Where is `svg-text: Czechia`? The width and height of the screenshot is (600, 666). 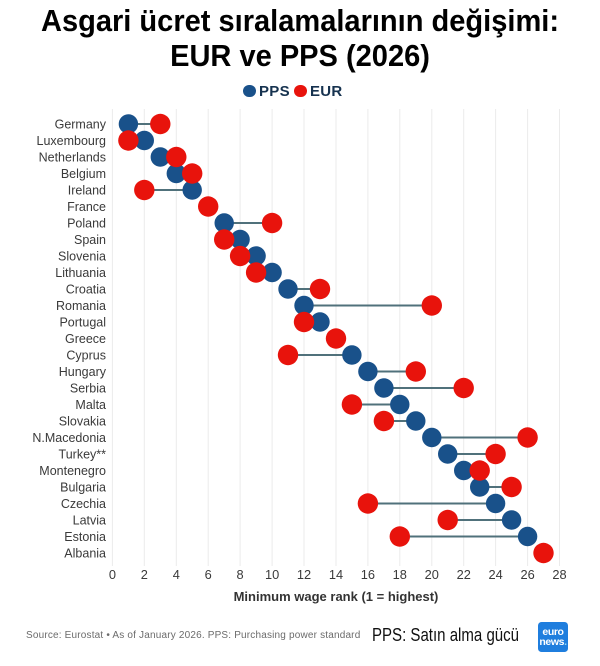 svg-text: Czechia is located at coordinates (83, 504).